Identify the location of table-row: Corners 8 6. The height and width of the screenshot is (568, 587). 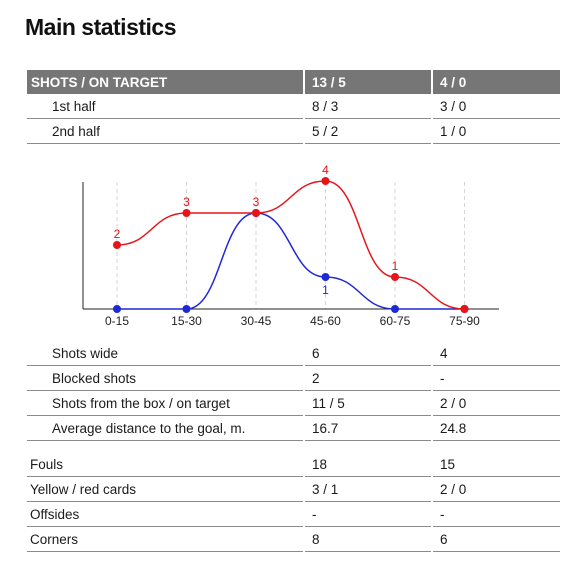
(293, 539).